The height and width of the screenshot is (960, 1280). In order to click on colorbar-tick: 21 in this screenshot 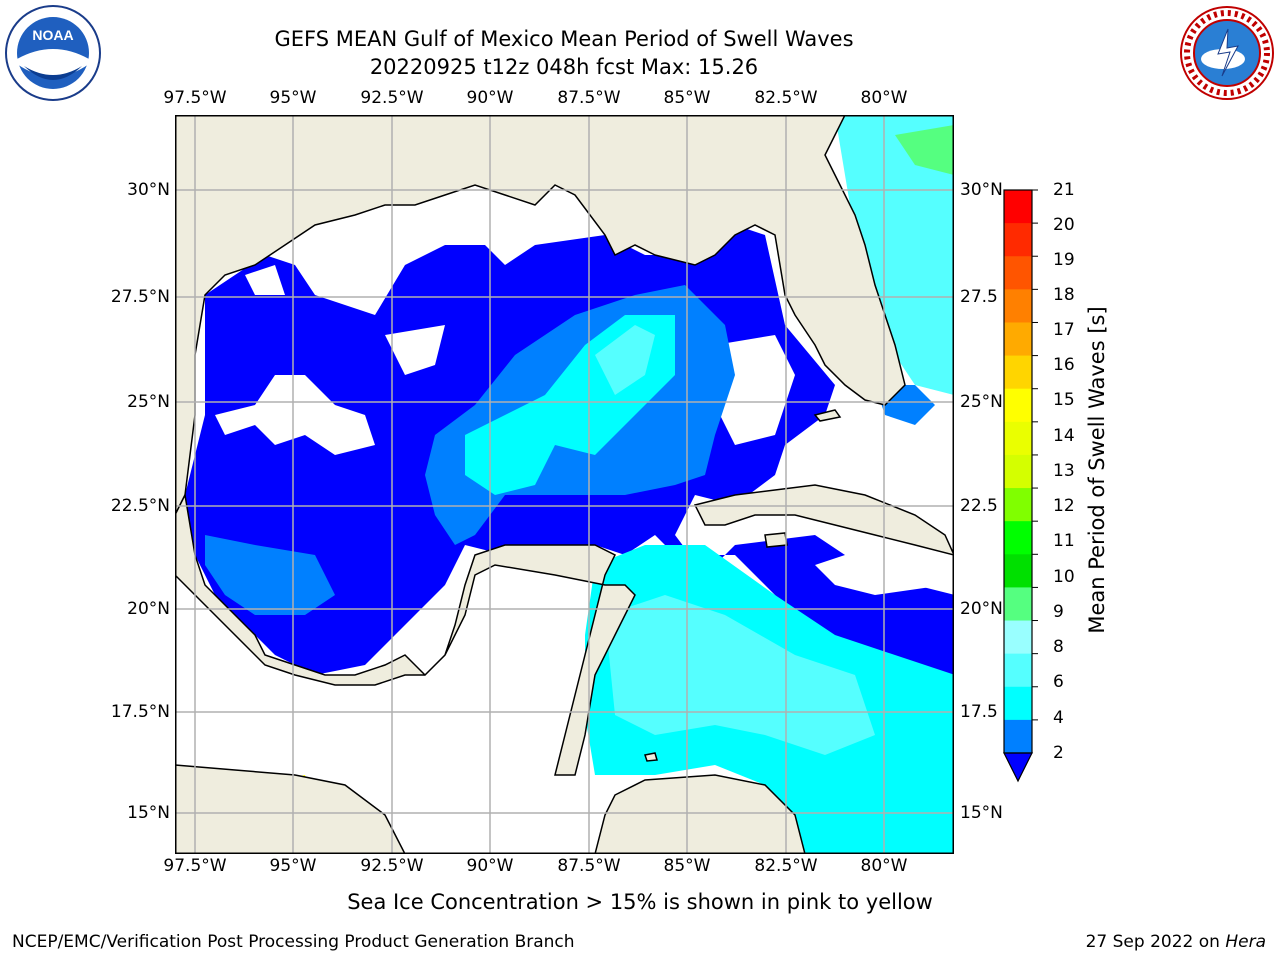, I will do `click(1064, 190)`.